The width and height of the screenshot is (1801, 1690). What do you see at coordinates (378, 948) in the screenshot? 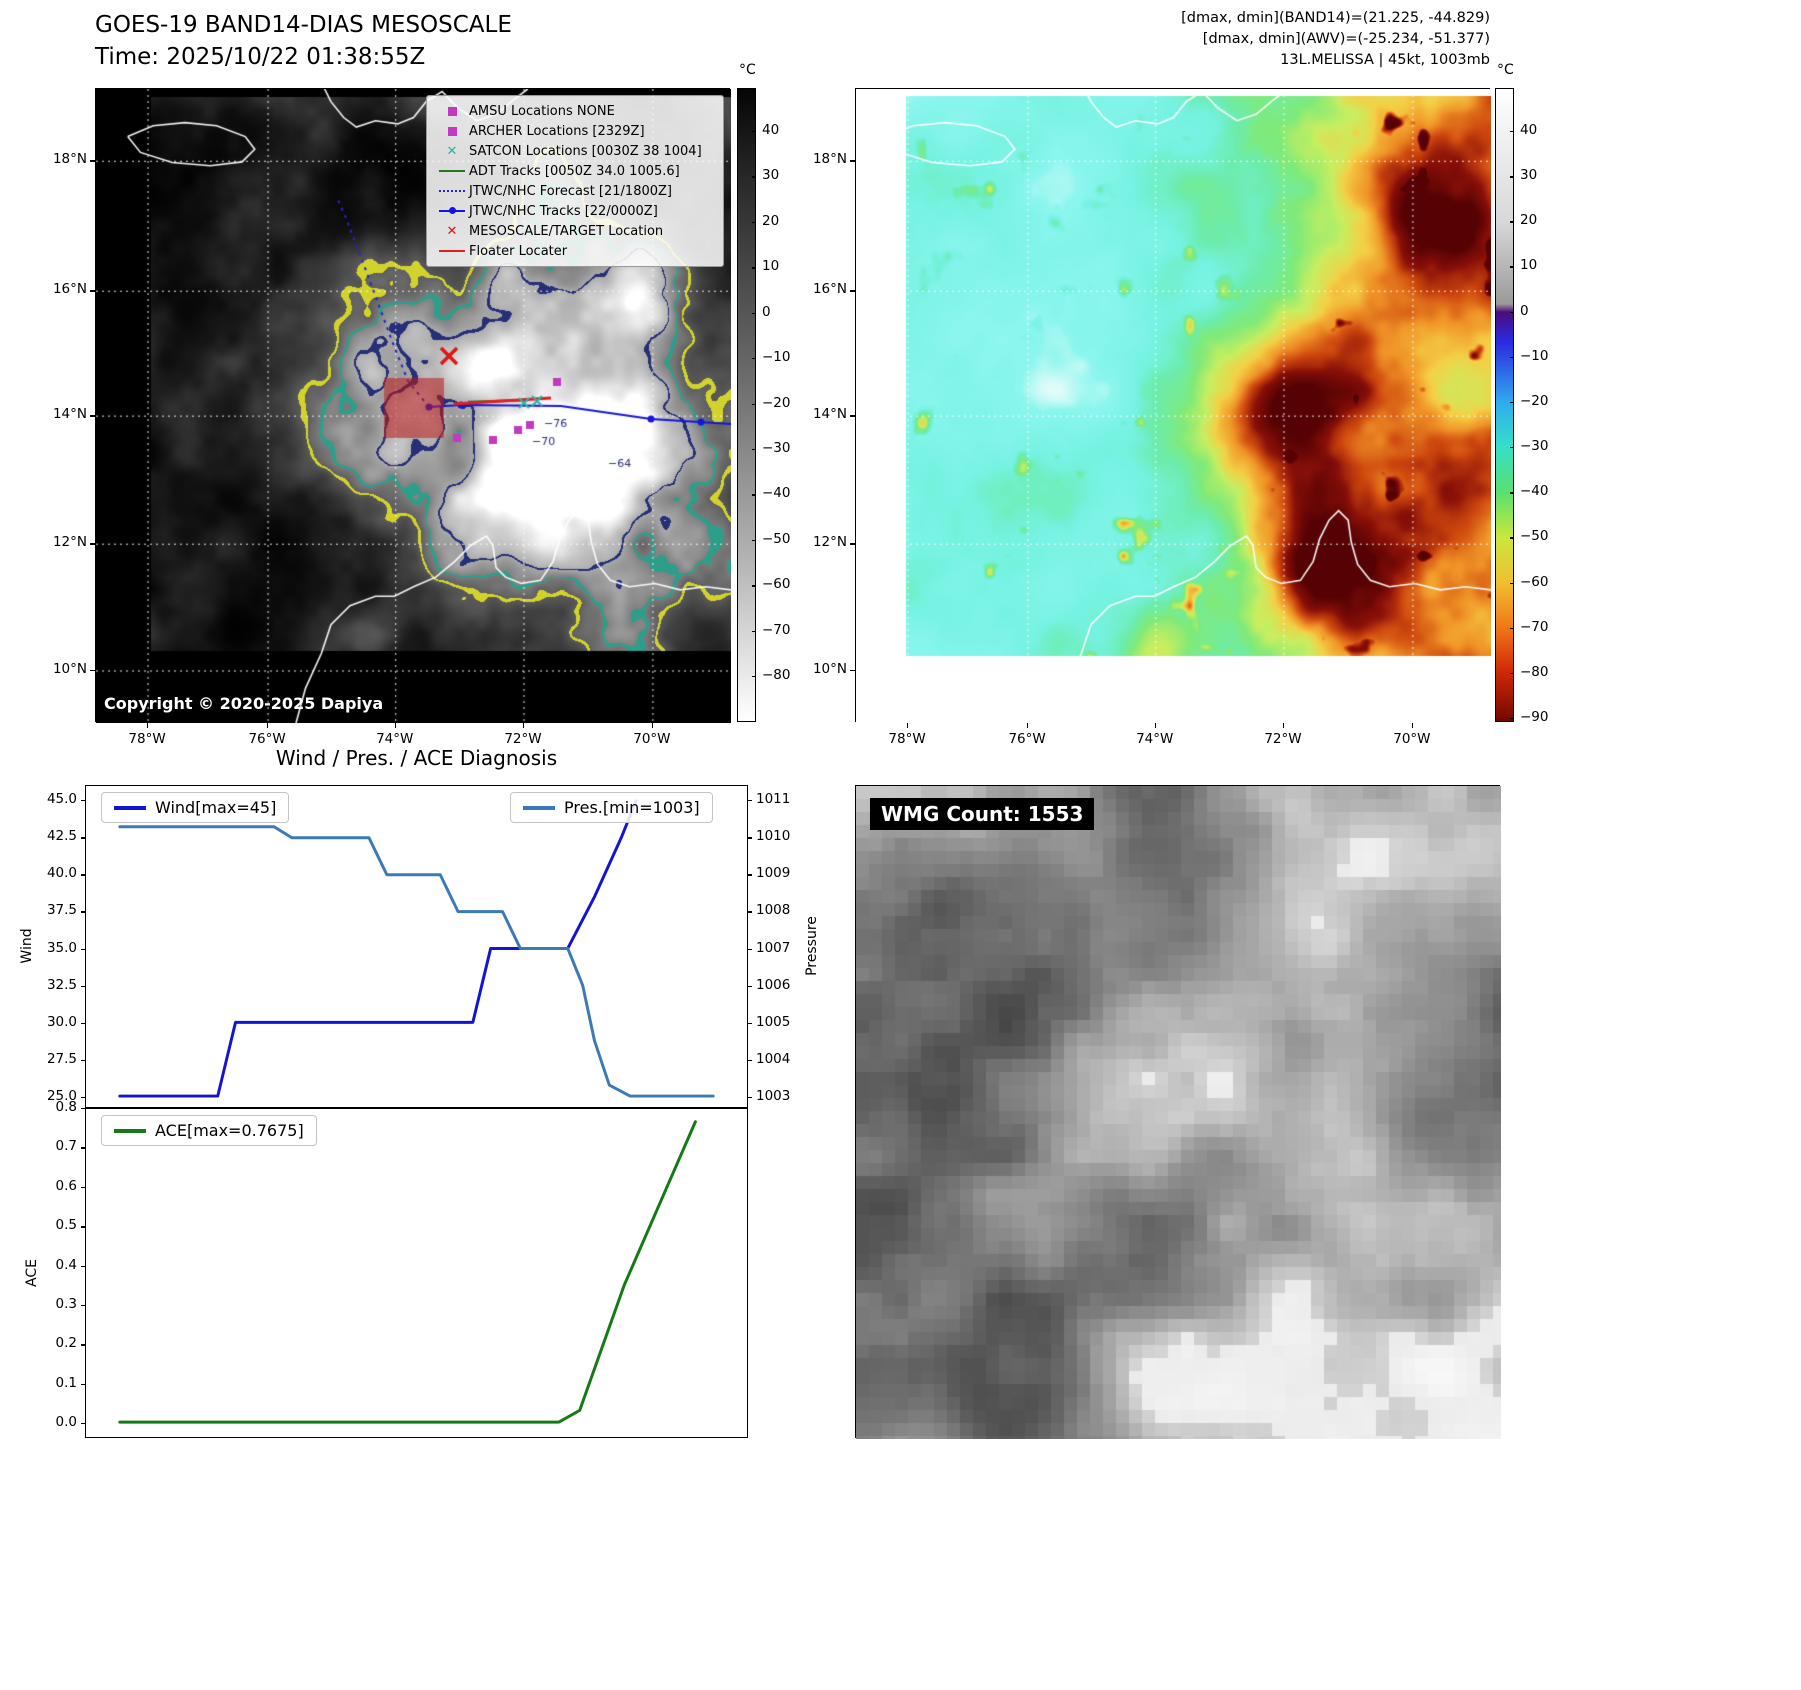
I see `wind-series-line` at bounding box center [378, 948].